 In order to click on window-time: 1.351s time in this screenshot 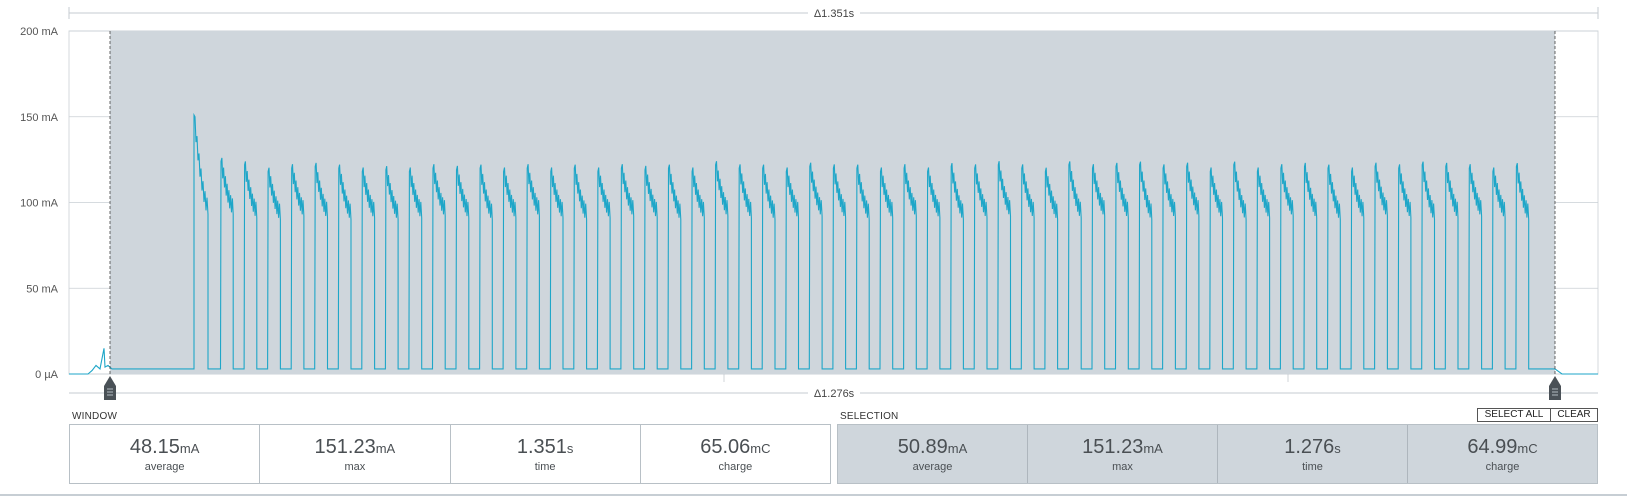, I will do `click(544, 454)`.